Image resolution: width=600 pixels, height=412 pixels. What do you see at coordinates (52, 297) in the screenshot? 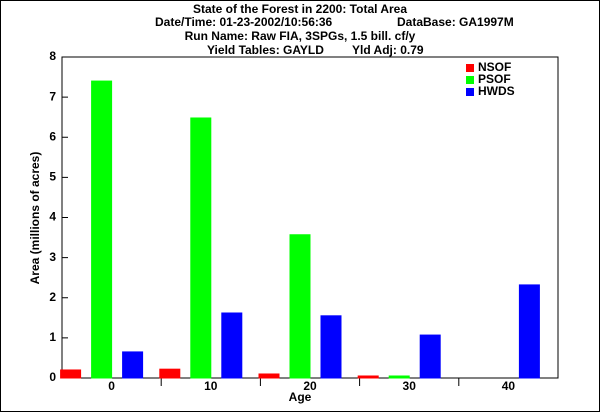
I see `y-tick-label: 2` at bounding box center [52, 297].